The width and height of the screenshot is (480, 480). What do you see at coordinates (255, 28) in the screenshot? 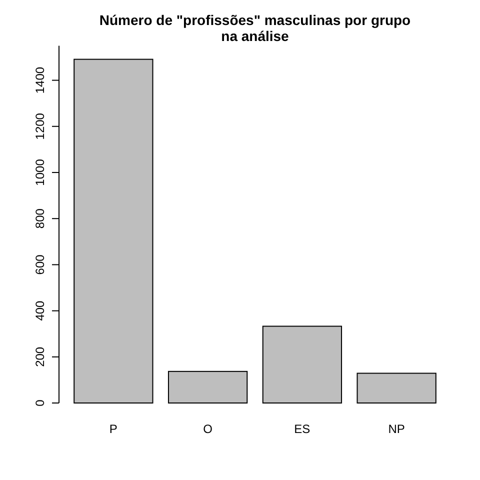
I see `chart-title: Número de "profissões" masculinas por grupo na análise` at bounding box center [255, 28].